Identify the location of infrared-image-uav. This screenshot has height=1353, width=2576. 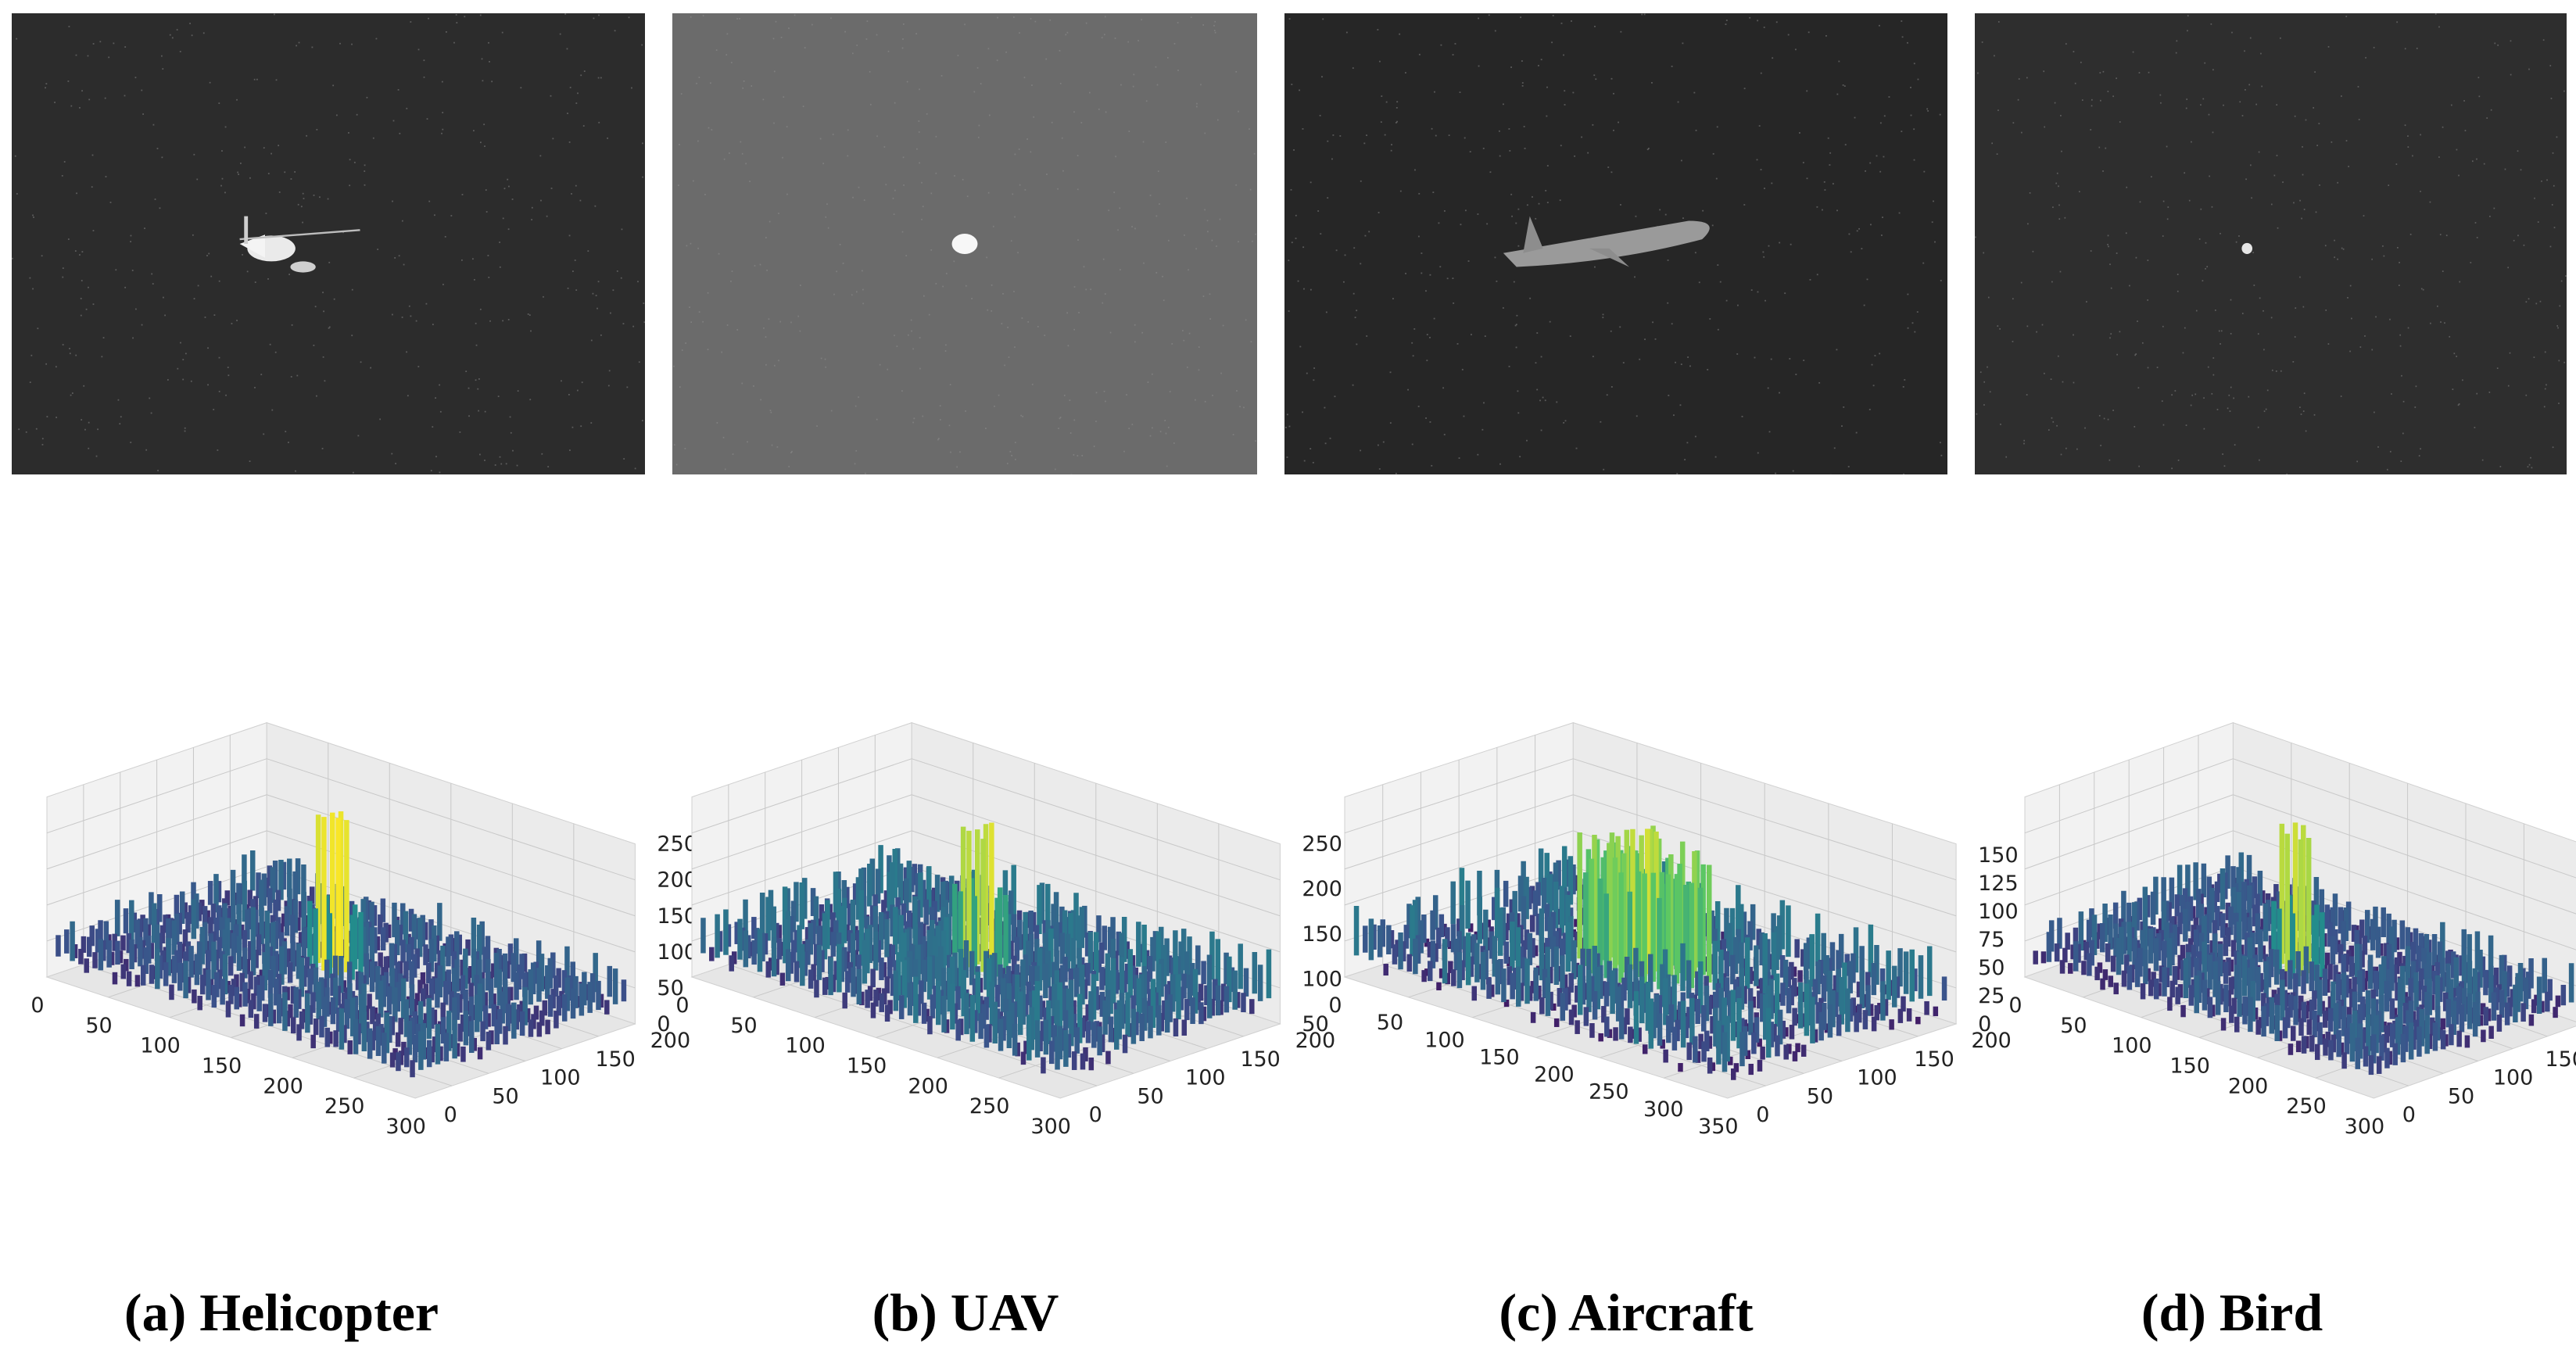
(964, 243).